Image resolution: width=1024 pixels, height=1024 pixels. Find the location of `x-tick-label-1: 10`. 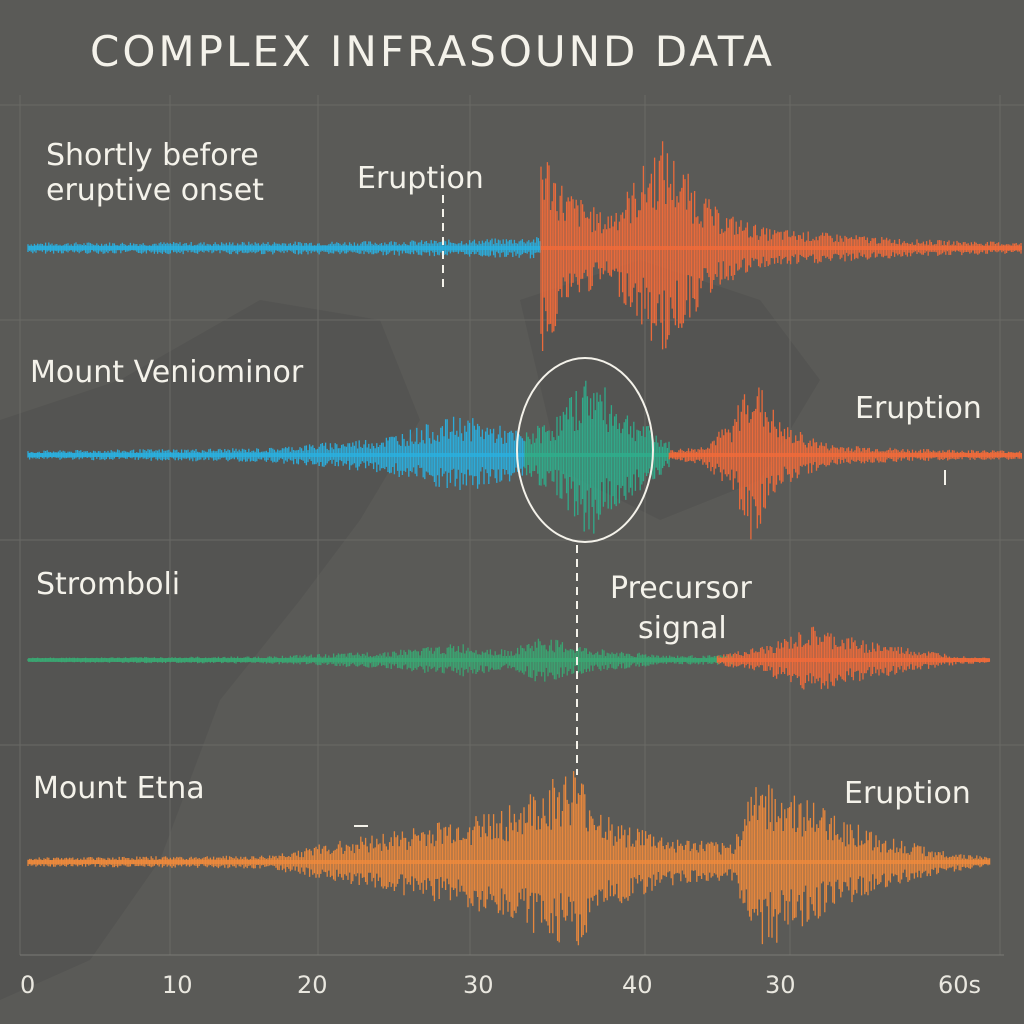

x-tick-label-1: 10 is located at coordinates (177, 985).